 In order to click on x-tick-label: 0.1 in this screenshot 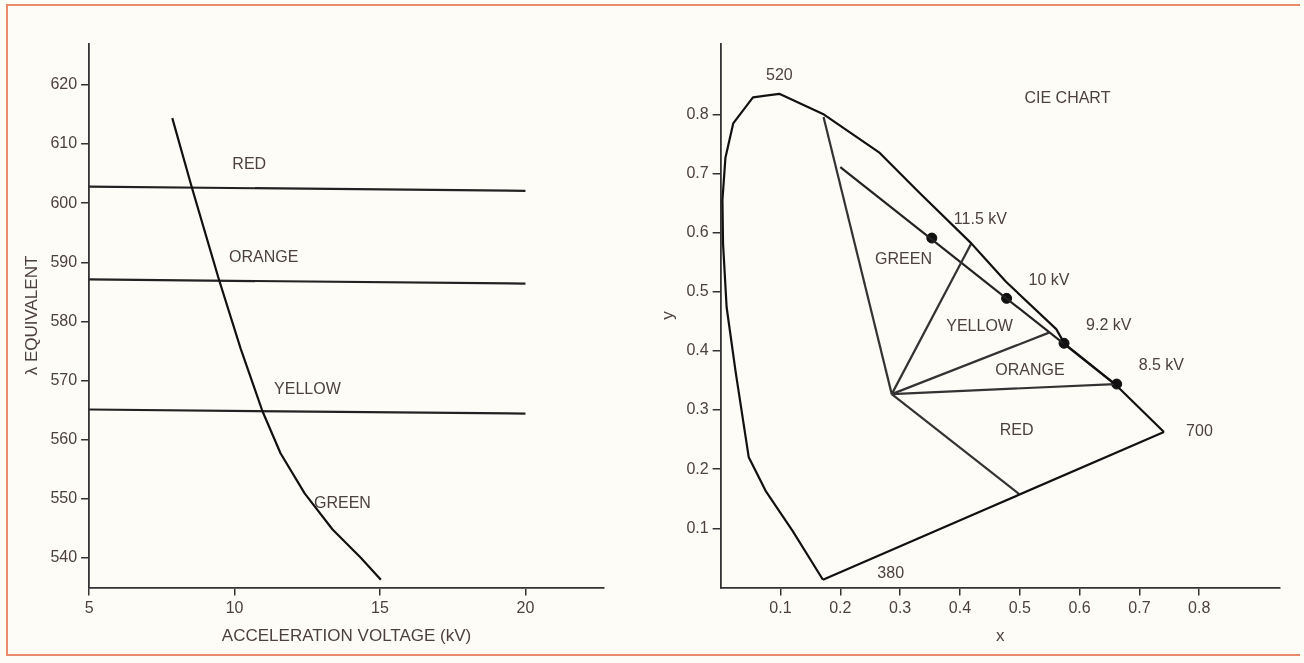, I will do `click(780, 608)`.